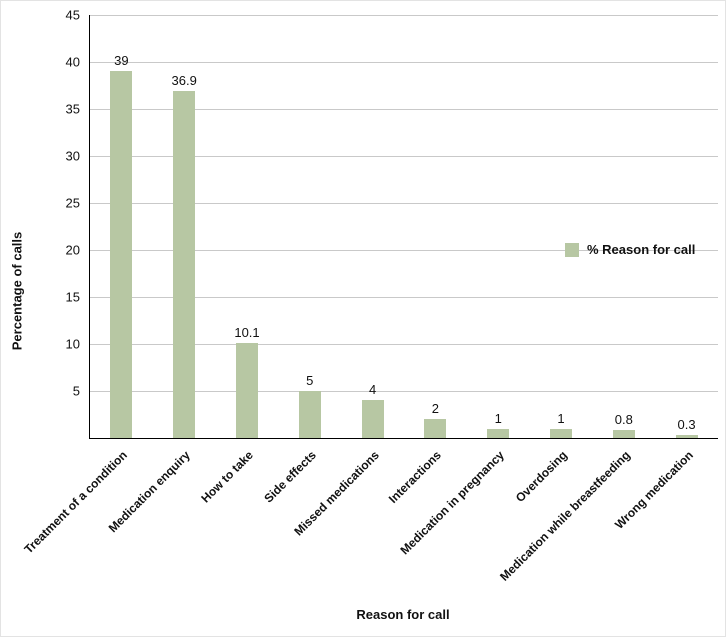 This screenshot has height=637, width=726. I want to click on bar-value-label: 36.9, so click(184, 81).